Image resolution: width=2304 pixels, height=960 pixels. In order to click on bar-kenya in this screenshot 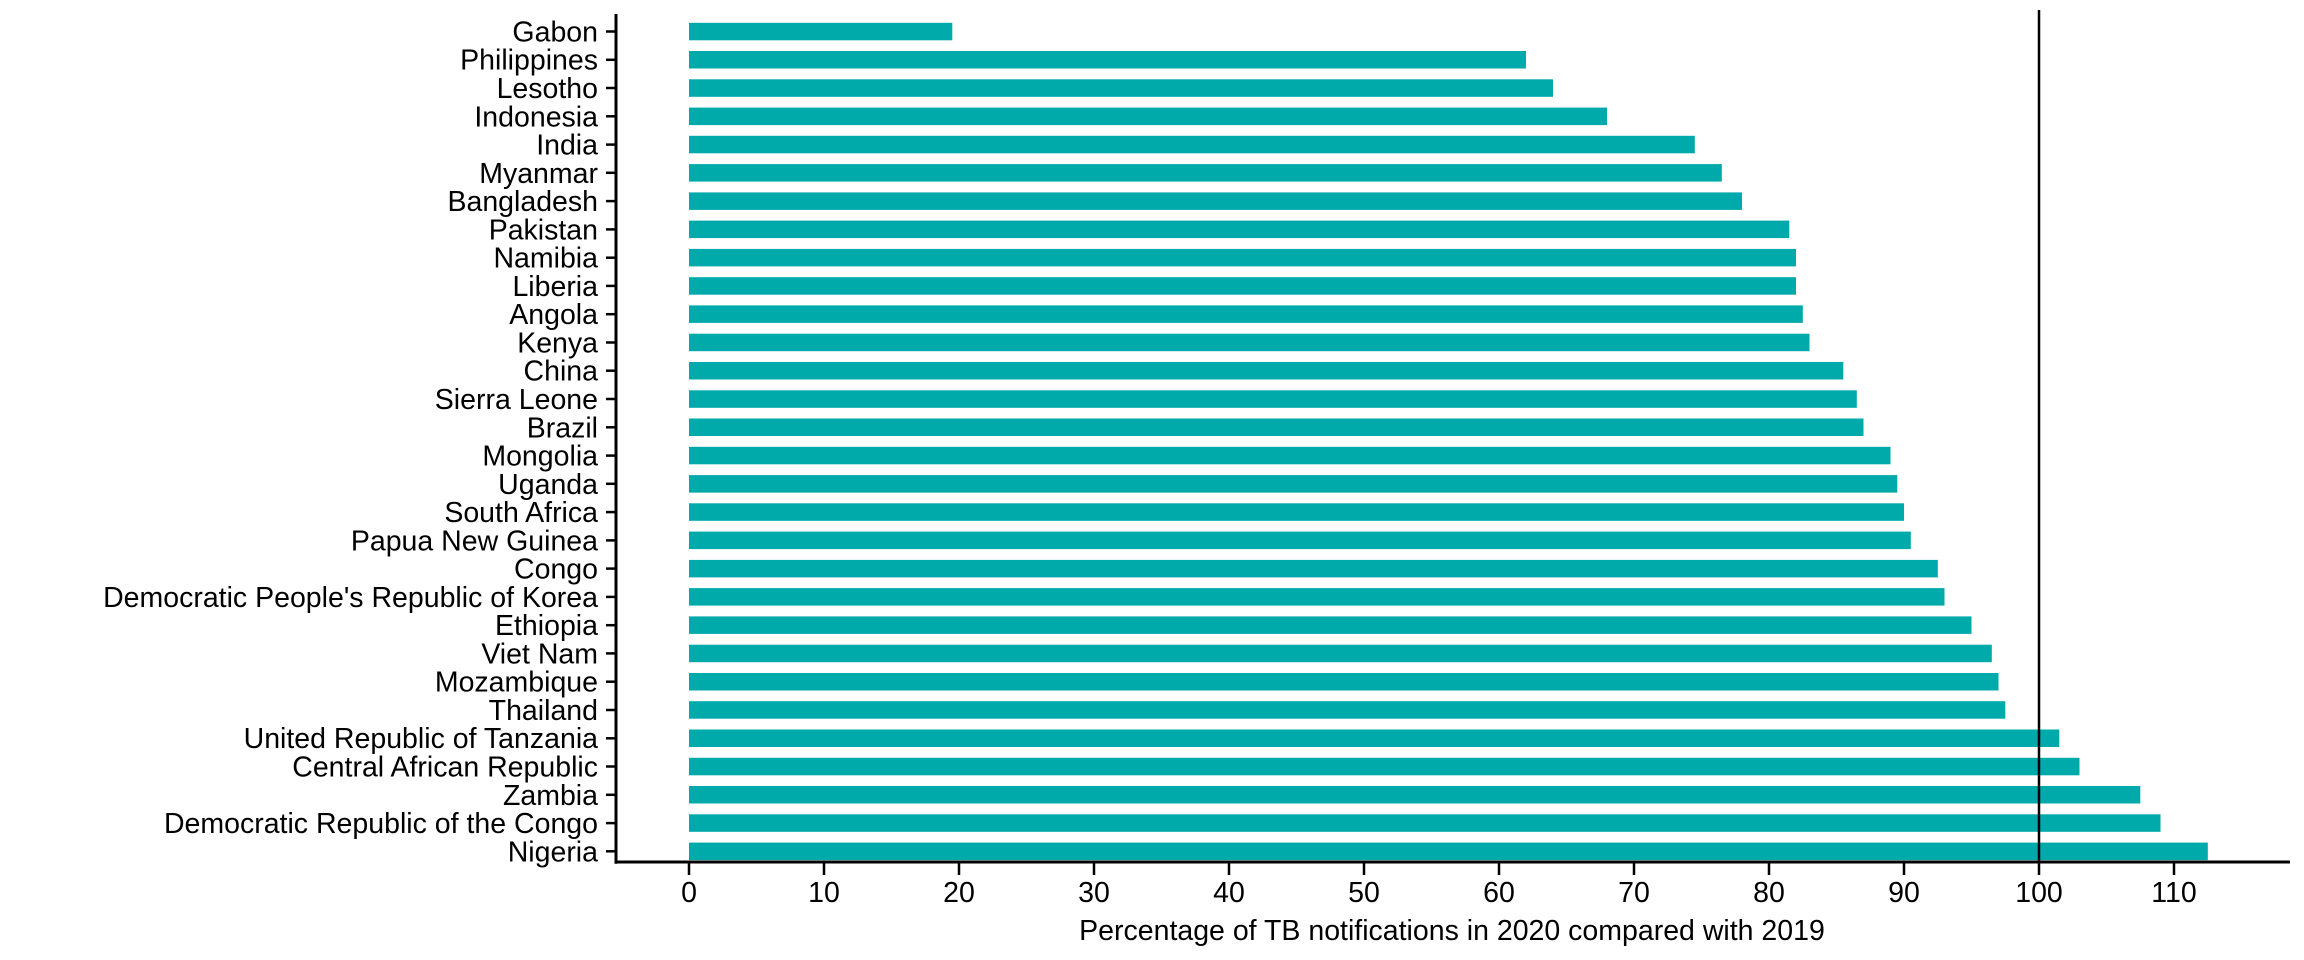, I will do `click(1249, 342)`.